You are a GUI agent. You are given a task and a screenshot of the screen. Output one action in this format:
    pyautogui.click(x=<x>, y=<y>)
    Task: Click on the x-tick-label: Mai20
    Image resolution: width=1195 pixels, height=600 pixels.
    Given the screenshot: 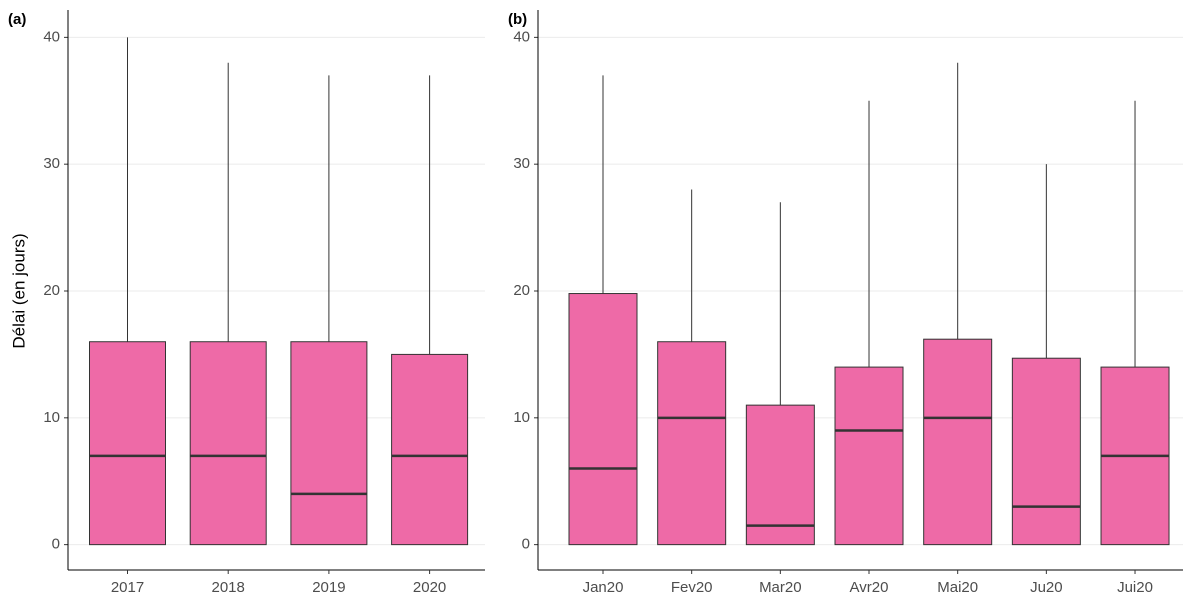 What is the action you would take?
    pyautogui.click(x=957, y=587)
    